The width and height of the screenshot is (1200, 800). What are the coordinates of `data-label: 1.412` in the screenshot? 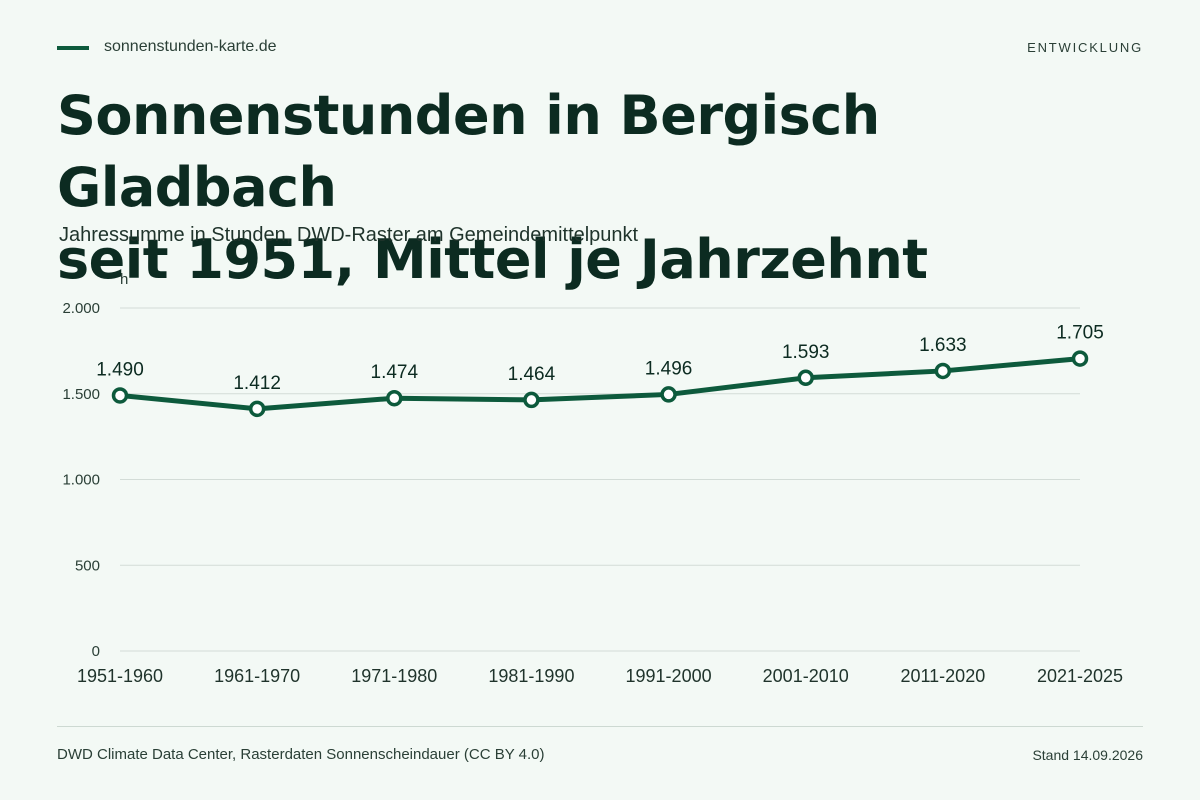 It's located at (257, 383).